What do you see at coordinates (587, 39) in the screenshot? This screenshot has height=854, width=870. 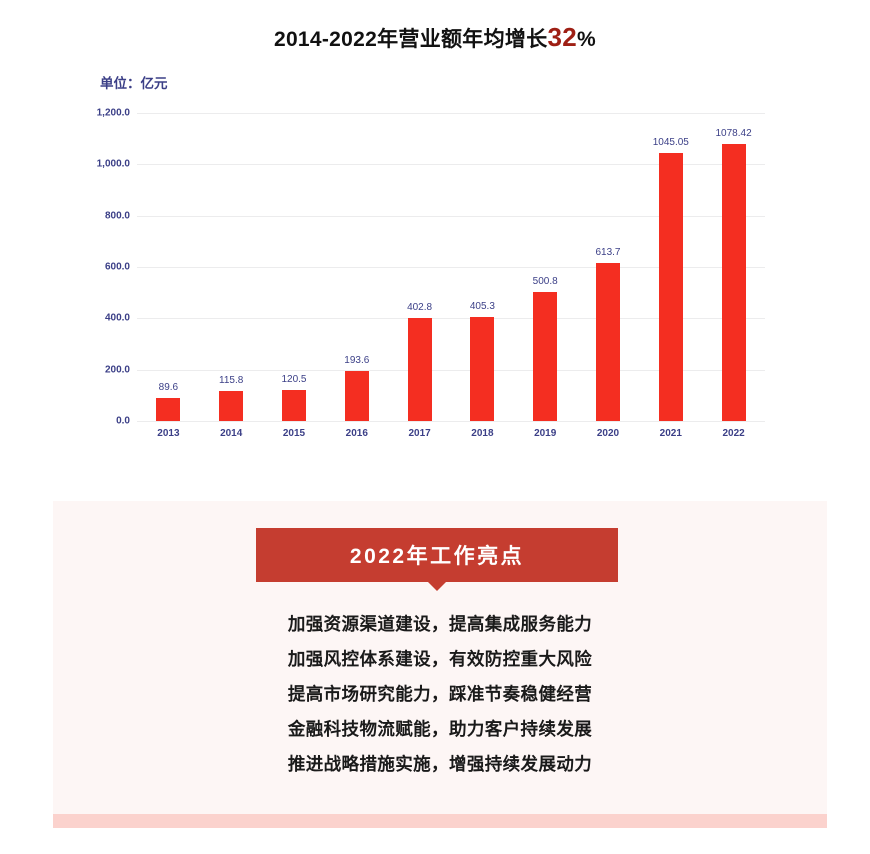 I see `page-title-suffix: %` at bounding box center [587, 39].